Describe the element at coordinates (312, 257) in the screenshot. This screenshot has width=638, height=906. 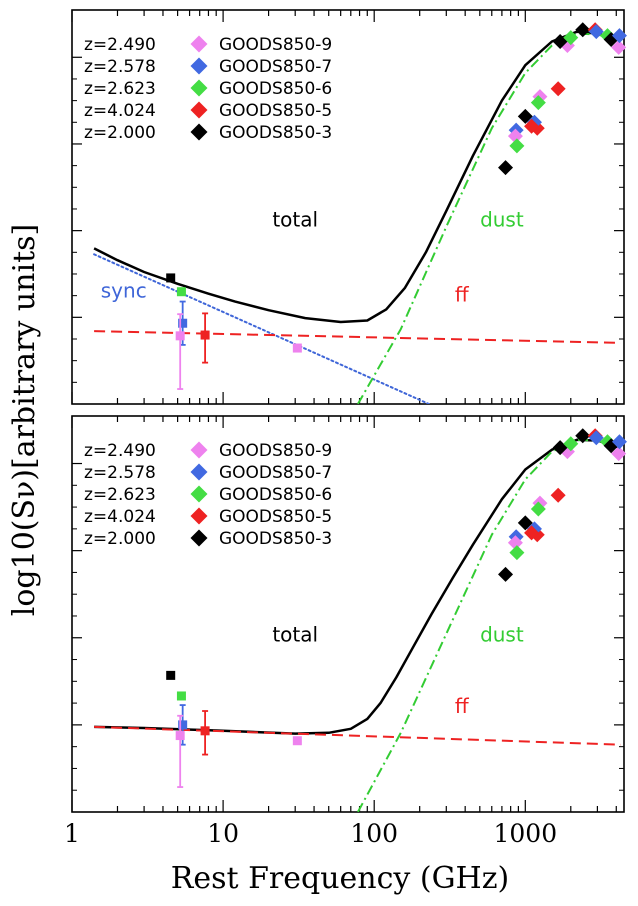
I see `annotations: total dust sync ff` at that location.